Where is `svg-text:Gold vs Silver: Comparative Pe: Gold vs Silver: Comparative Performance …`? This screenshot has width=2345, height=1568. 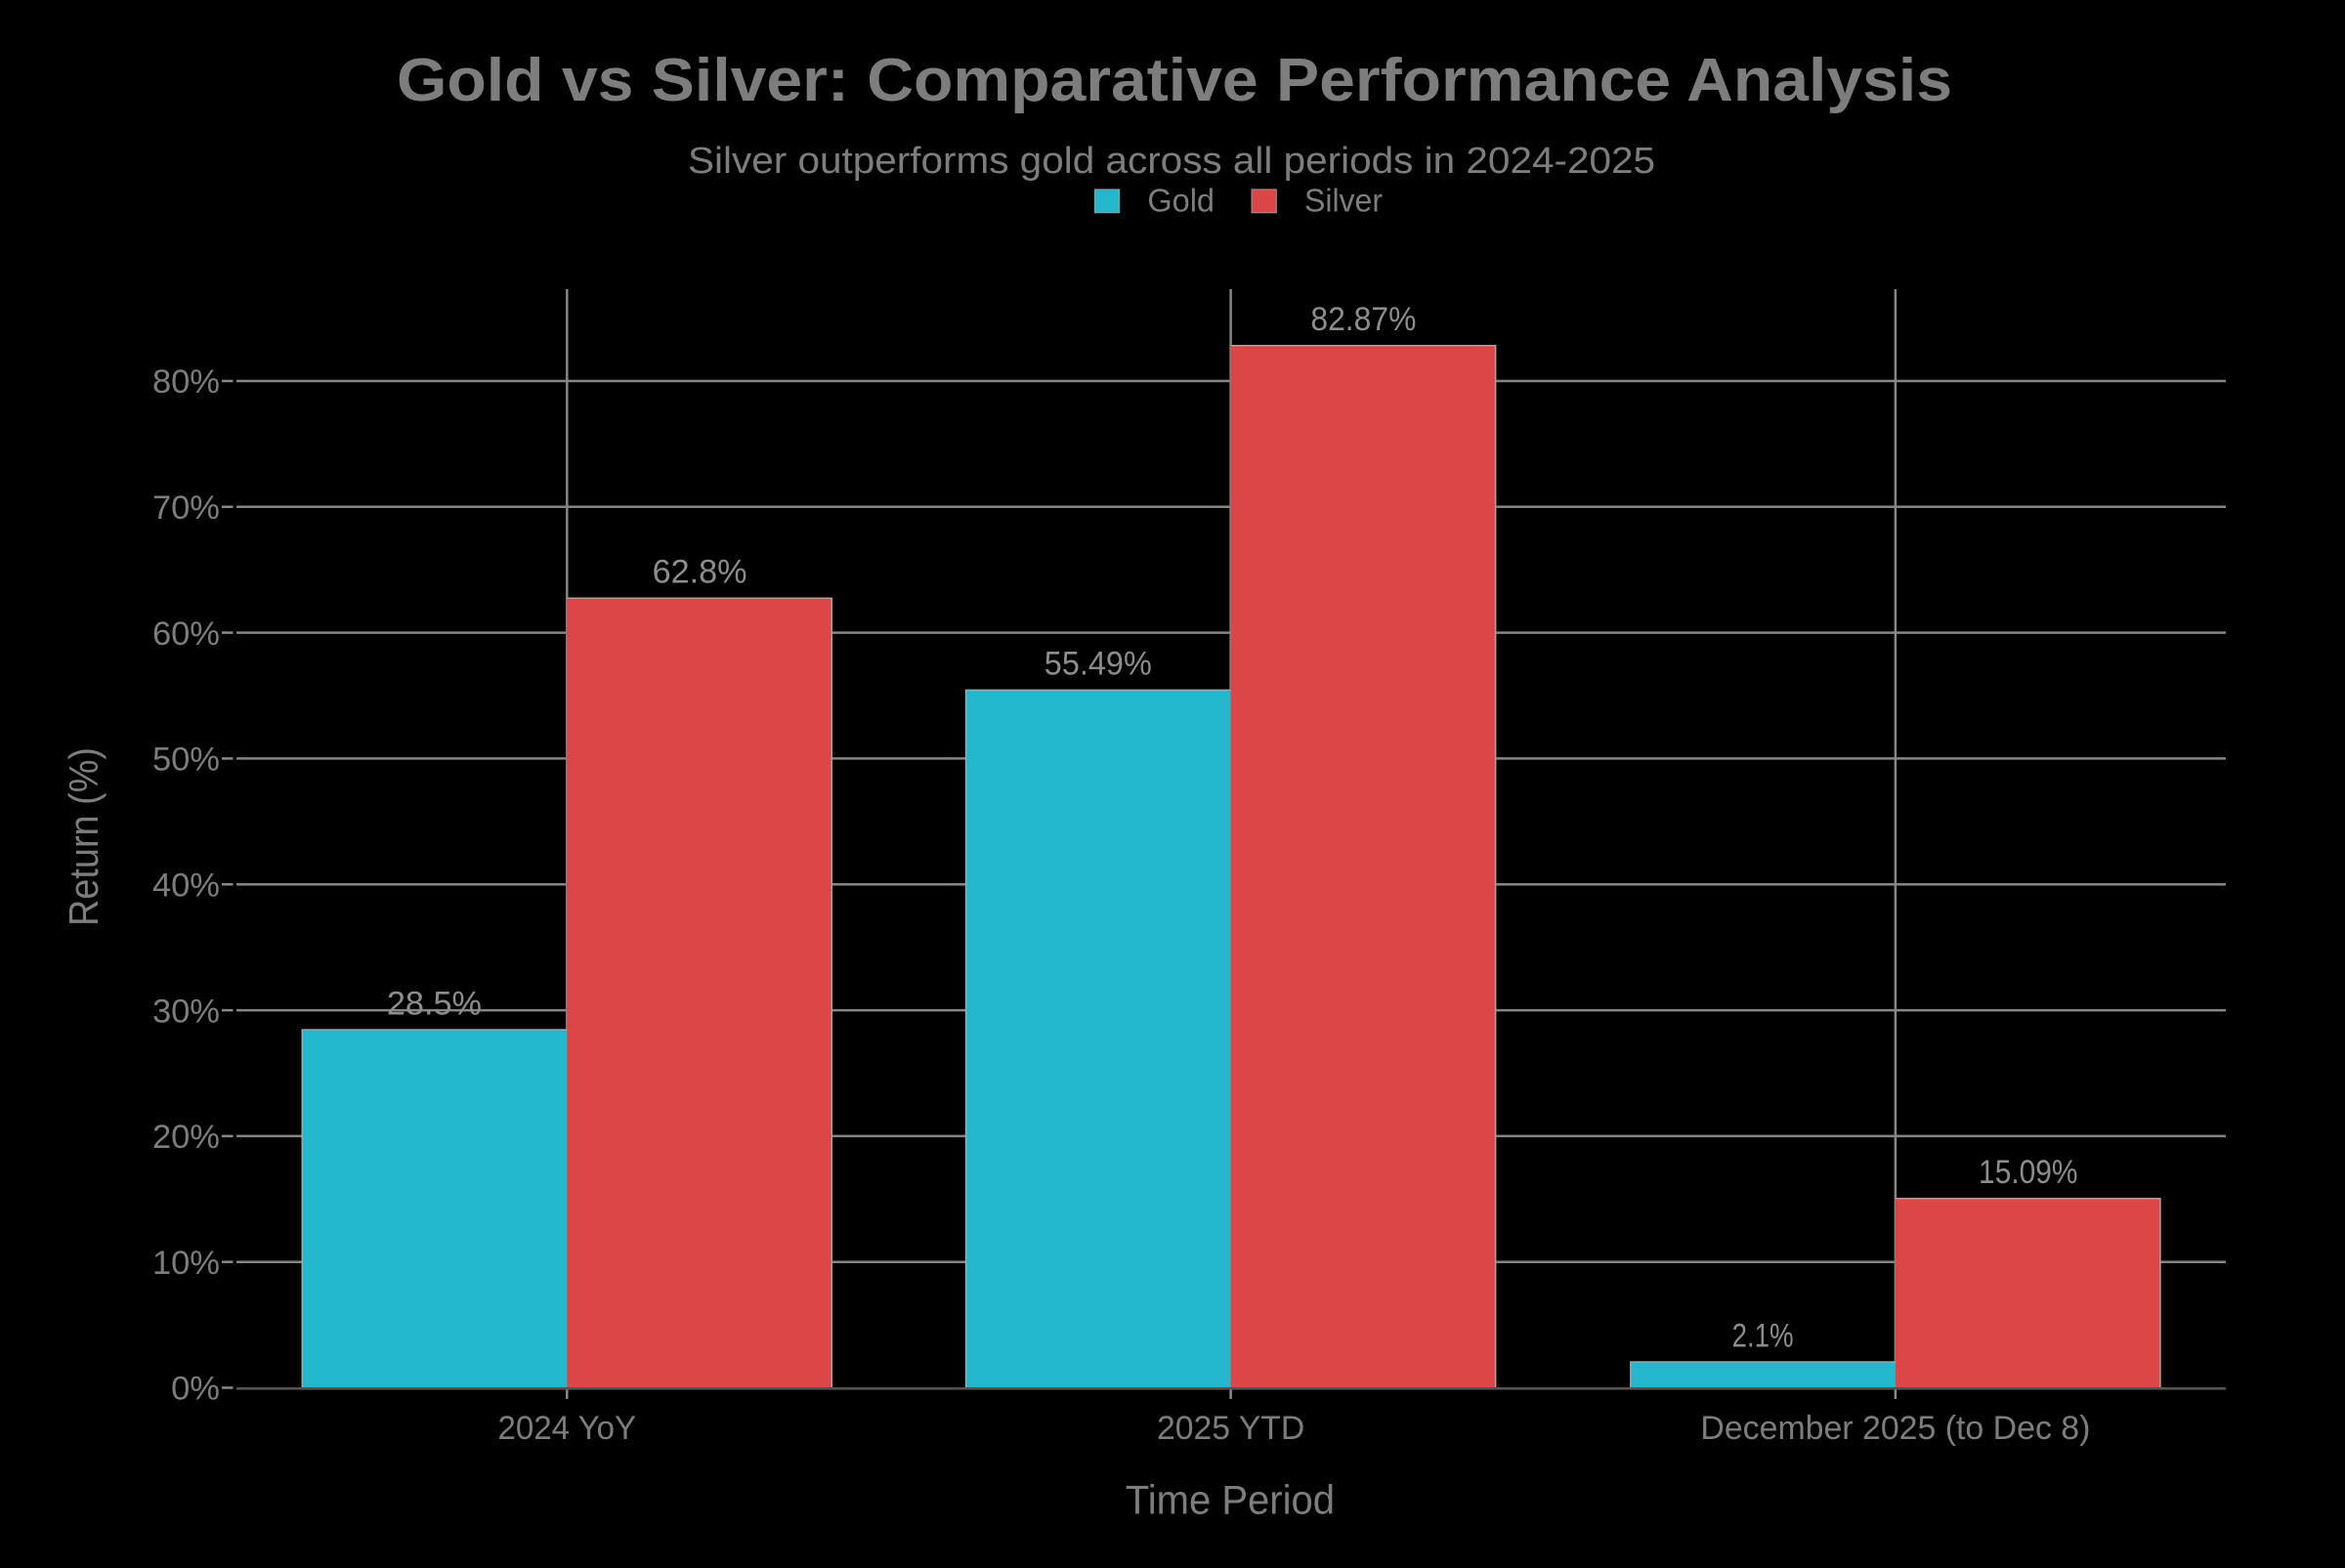
svg-text:Gold vs Silver: Comparative Pe: Gold vs Silver: Comparative Performance … is located at coordinates (1174, 80).